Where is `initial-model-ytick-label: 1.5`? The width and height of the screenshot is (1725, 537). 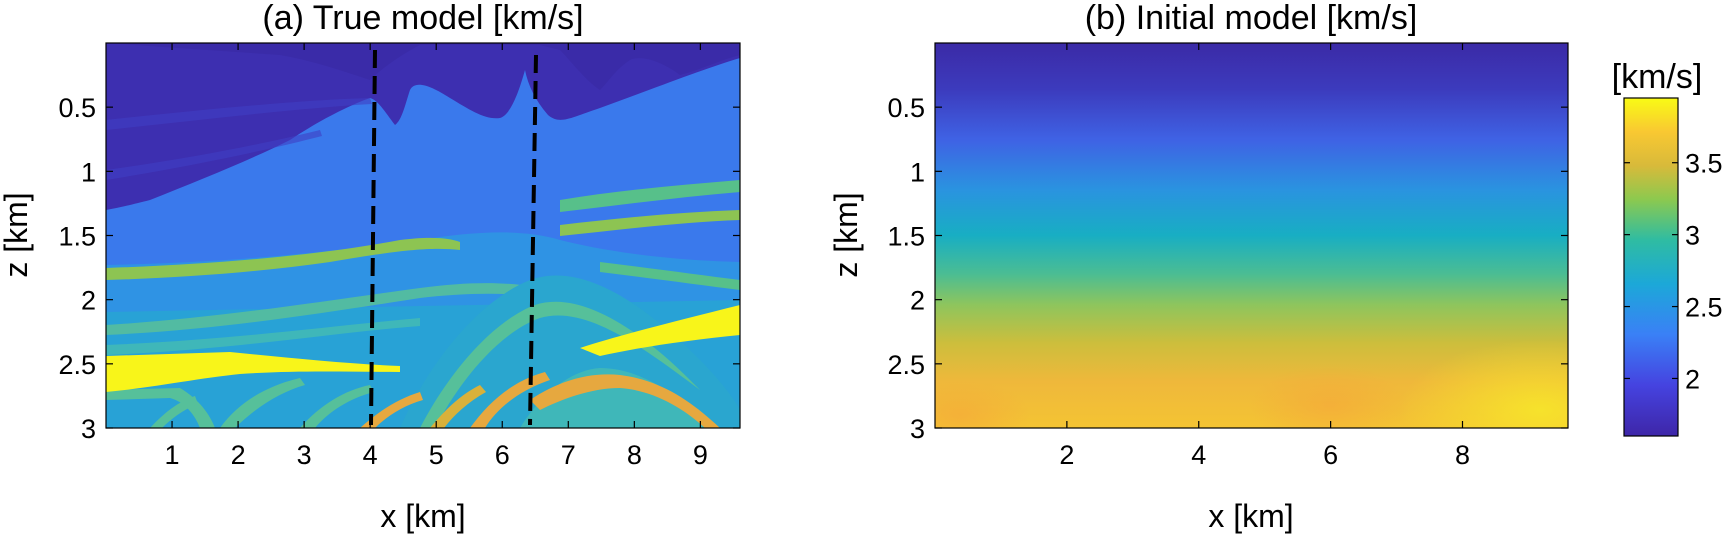 initial-model-ytick-label: 1.5 is located at coordinates (906, 237).